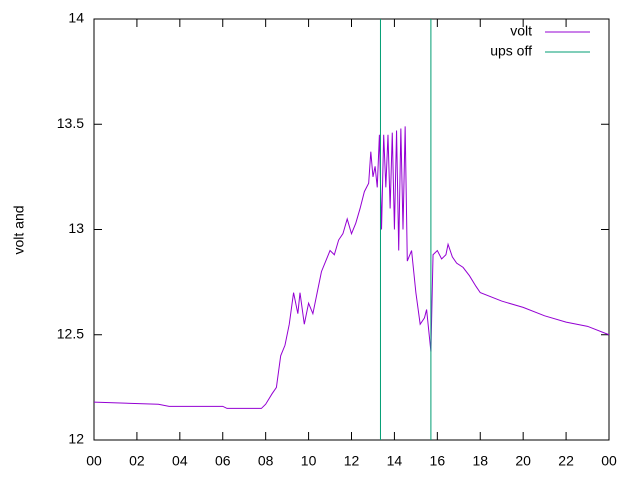  I want to click on y-tick-label: 13, so click(76, 228).